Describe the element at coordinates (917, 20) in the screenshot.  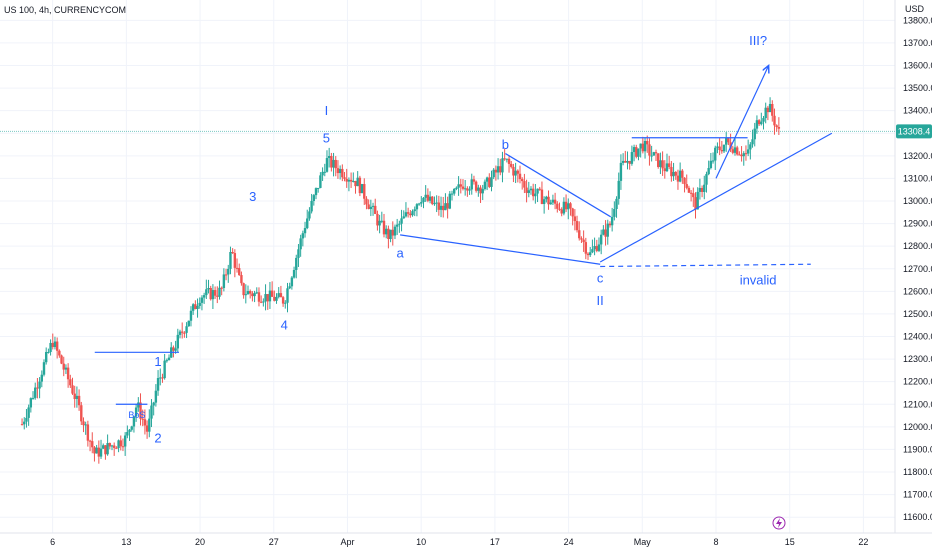
I see `price-tick-label: 13800.0` at that location.